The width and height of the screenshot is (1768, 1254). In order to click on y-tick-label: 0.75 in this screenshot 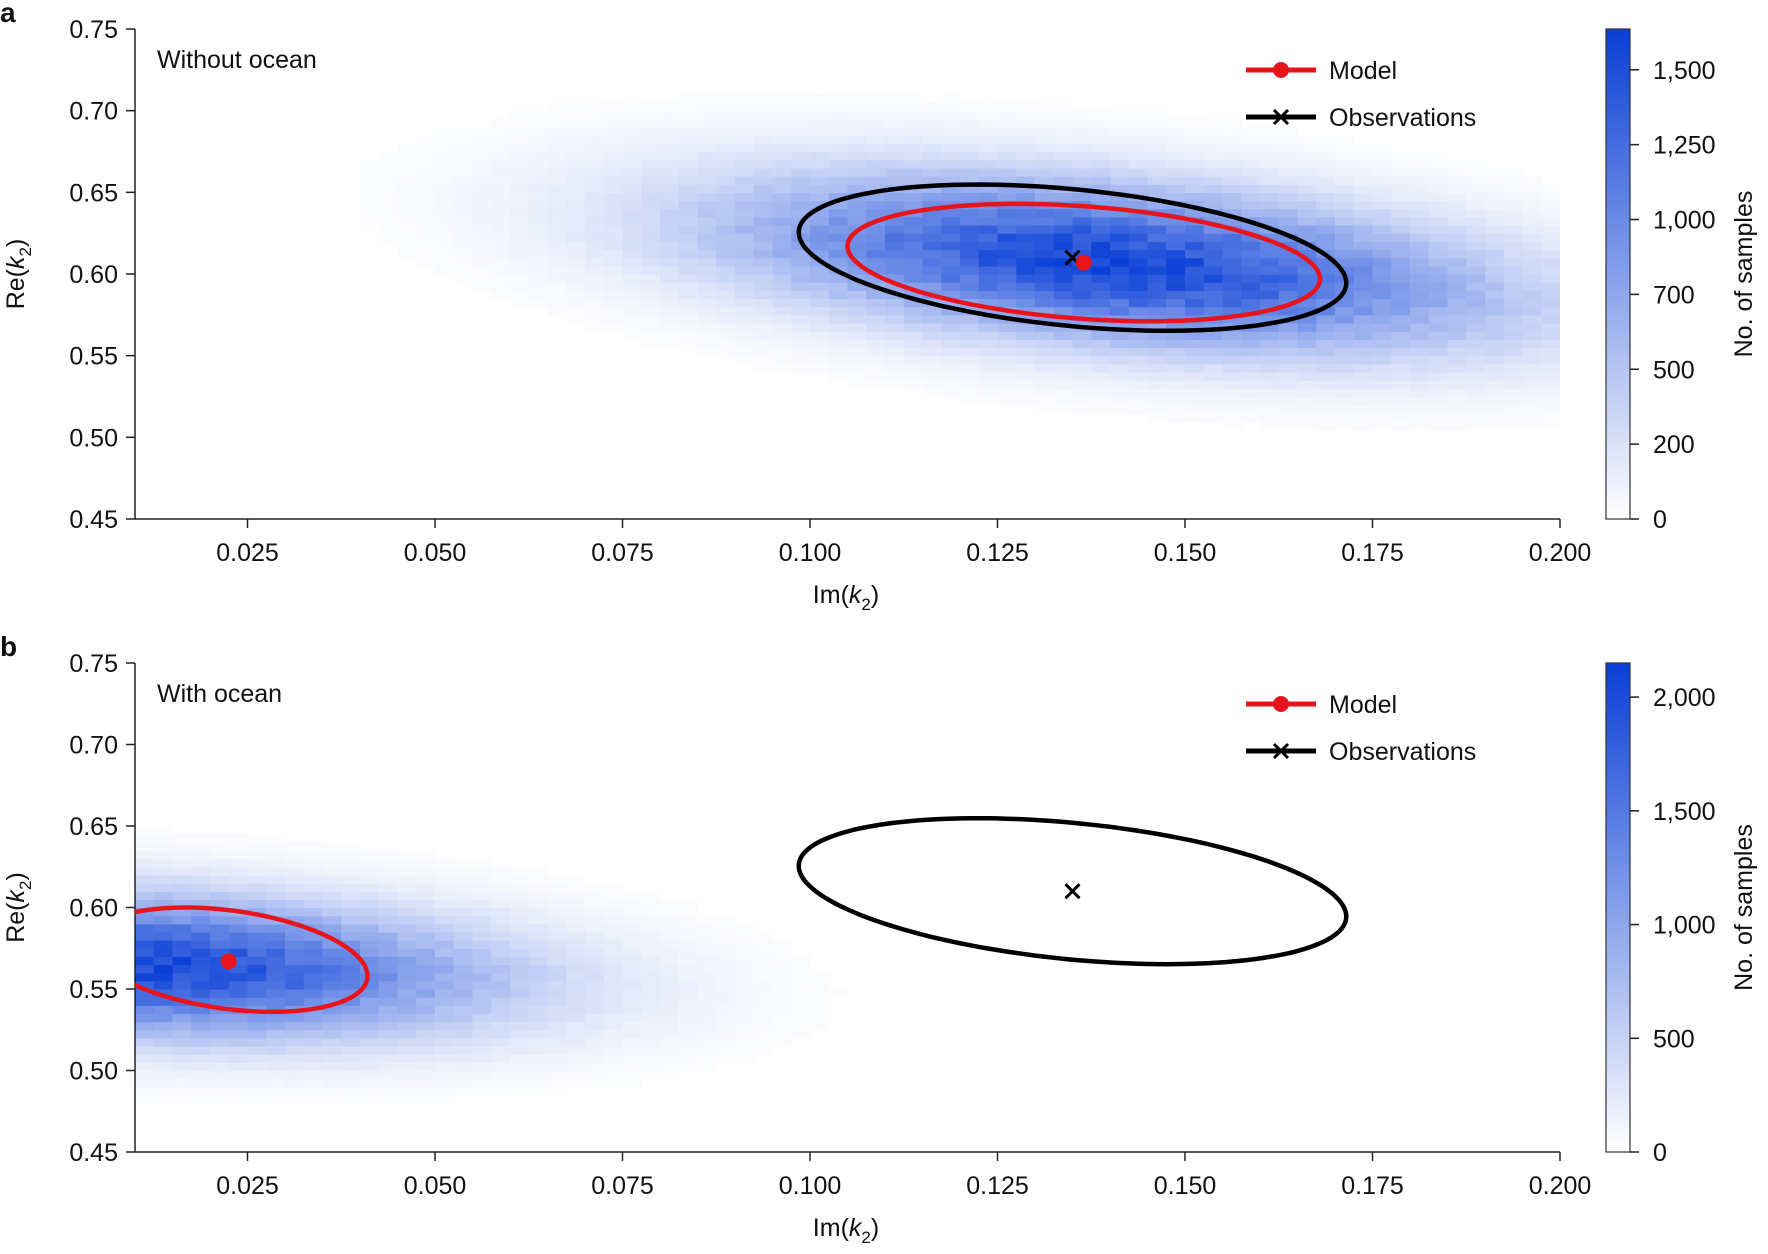, I will do `click(93, 30)`.